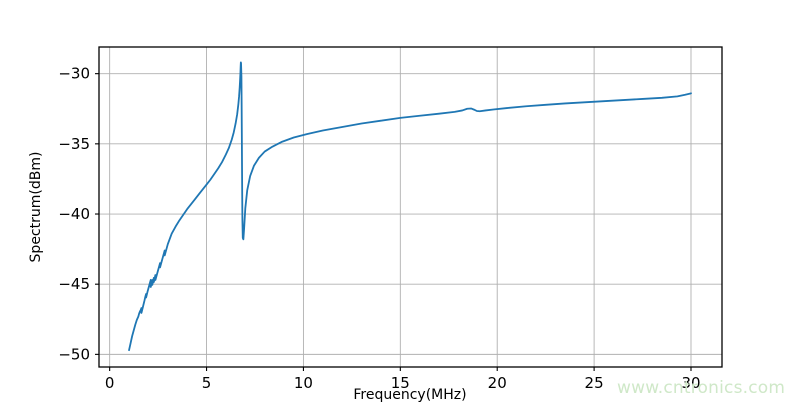 The height and width of the screenshot is (409, 800). Describe the element at coordinates (110, 383) in the screenshot. I see `x-tick-label: 0` at that location.